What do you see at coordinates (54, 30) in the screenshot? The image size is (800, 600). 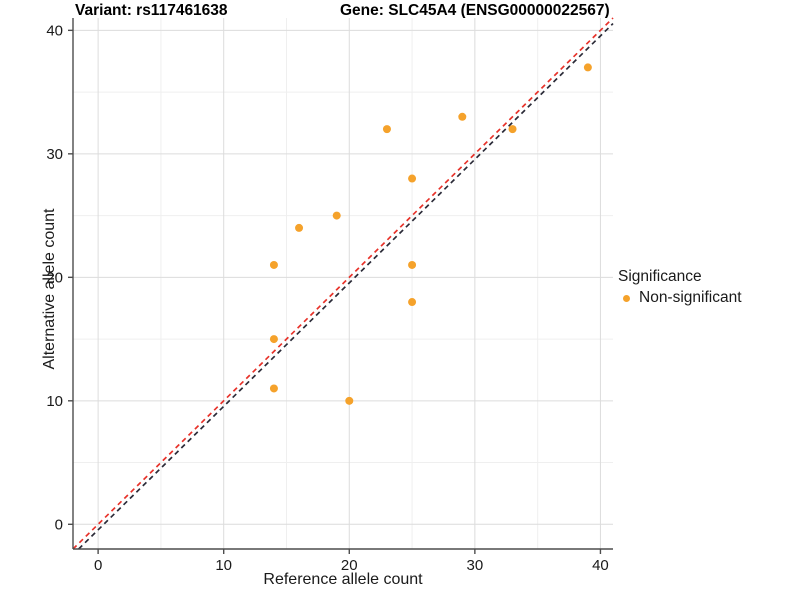 I see `y-tick-label: 40` at bounding box center [54, 30].